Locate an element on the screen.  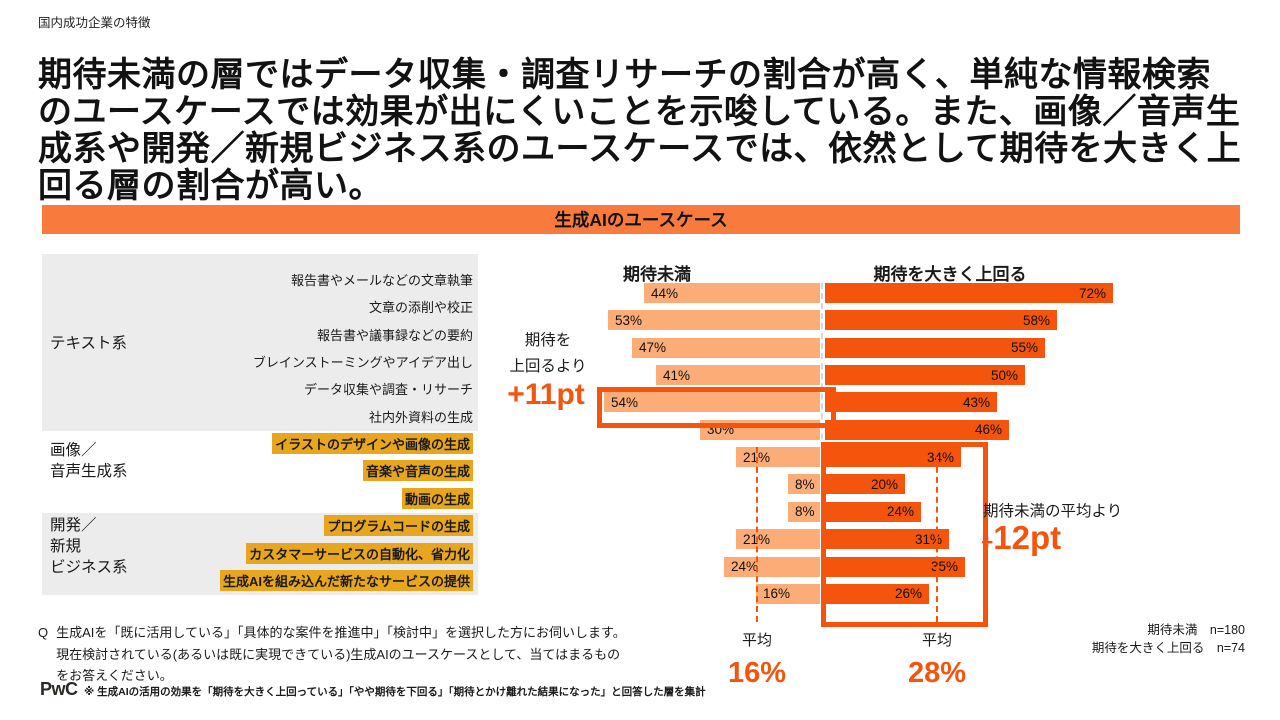
bar-below-expectation: 16% is located at coordinates (788, 593).